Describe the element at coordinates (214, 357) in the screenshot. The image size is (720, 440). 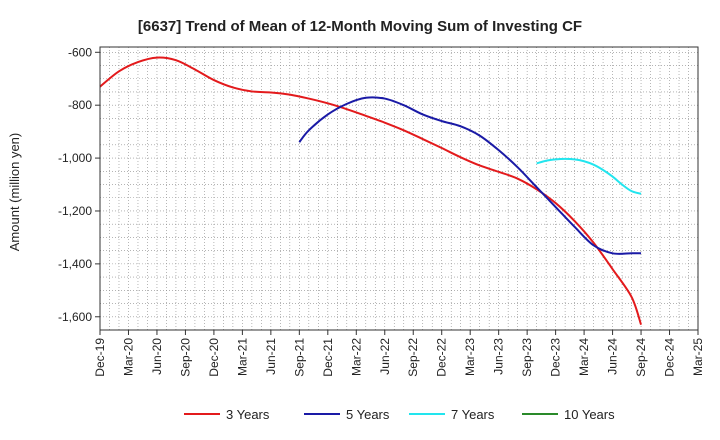
I see `x-tick-label: Dec-20` at that location.